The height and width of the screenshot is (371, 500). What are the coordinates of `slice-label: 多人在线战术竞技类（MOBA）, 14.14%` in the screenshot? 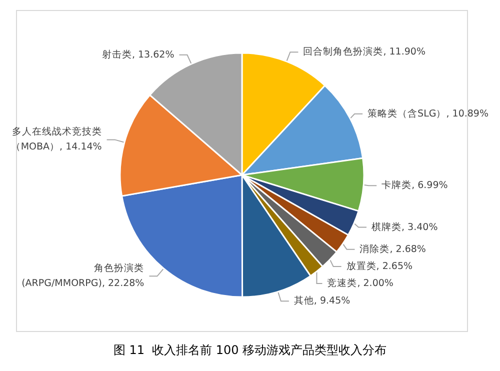 It's located at (56, 139).